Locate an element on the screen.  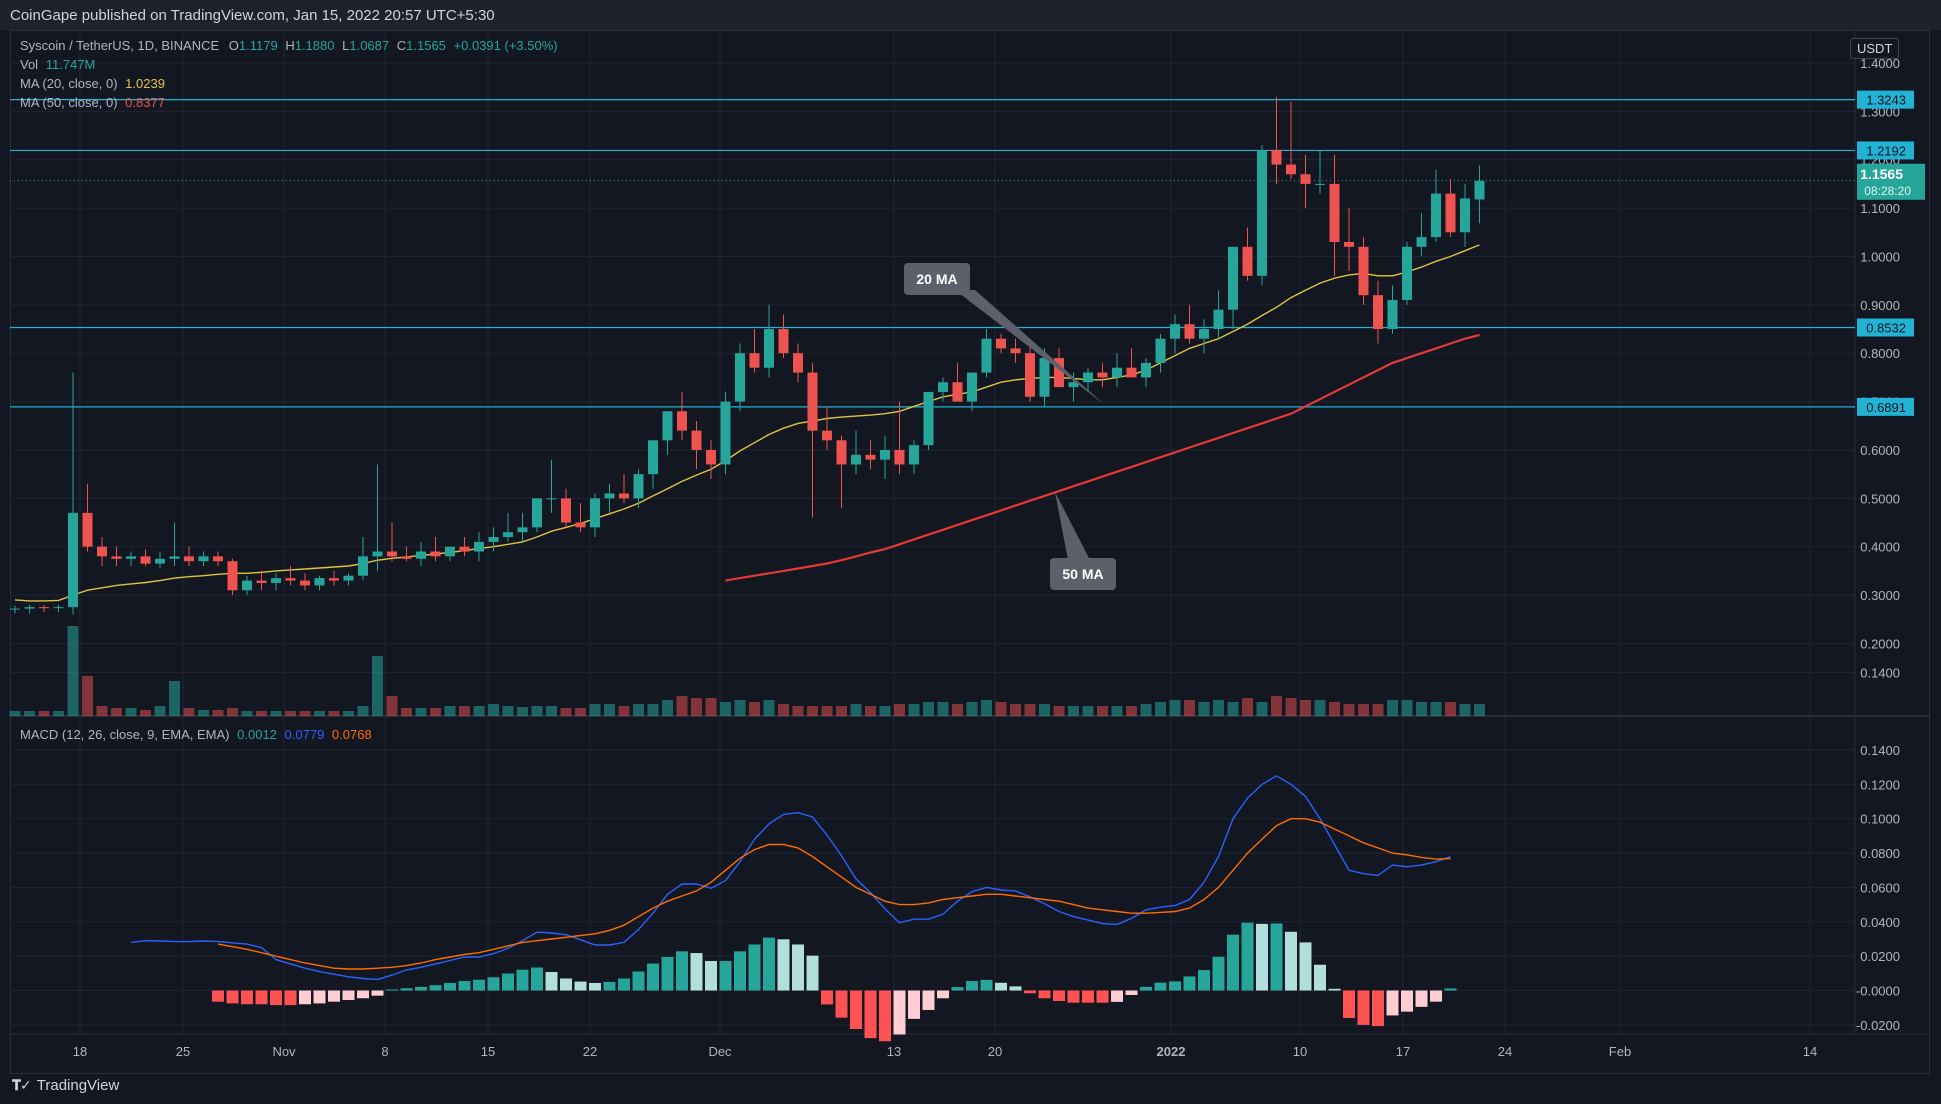
time-tick-label: 18 is located at coordinates (80, 1051).